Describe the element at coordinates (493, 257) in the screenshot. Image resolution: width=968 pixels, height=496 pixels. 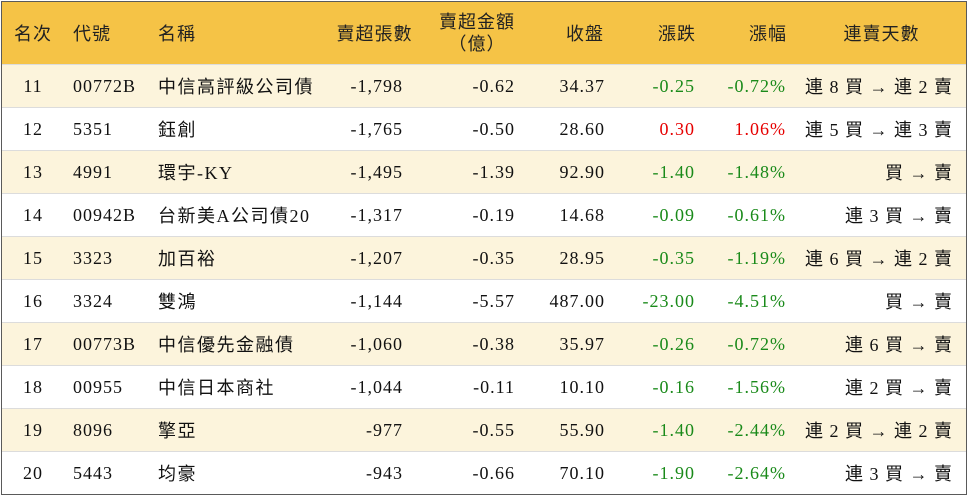
I see `sell-amount-cell: -0.35` at that location.